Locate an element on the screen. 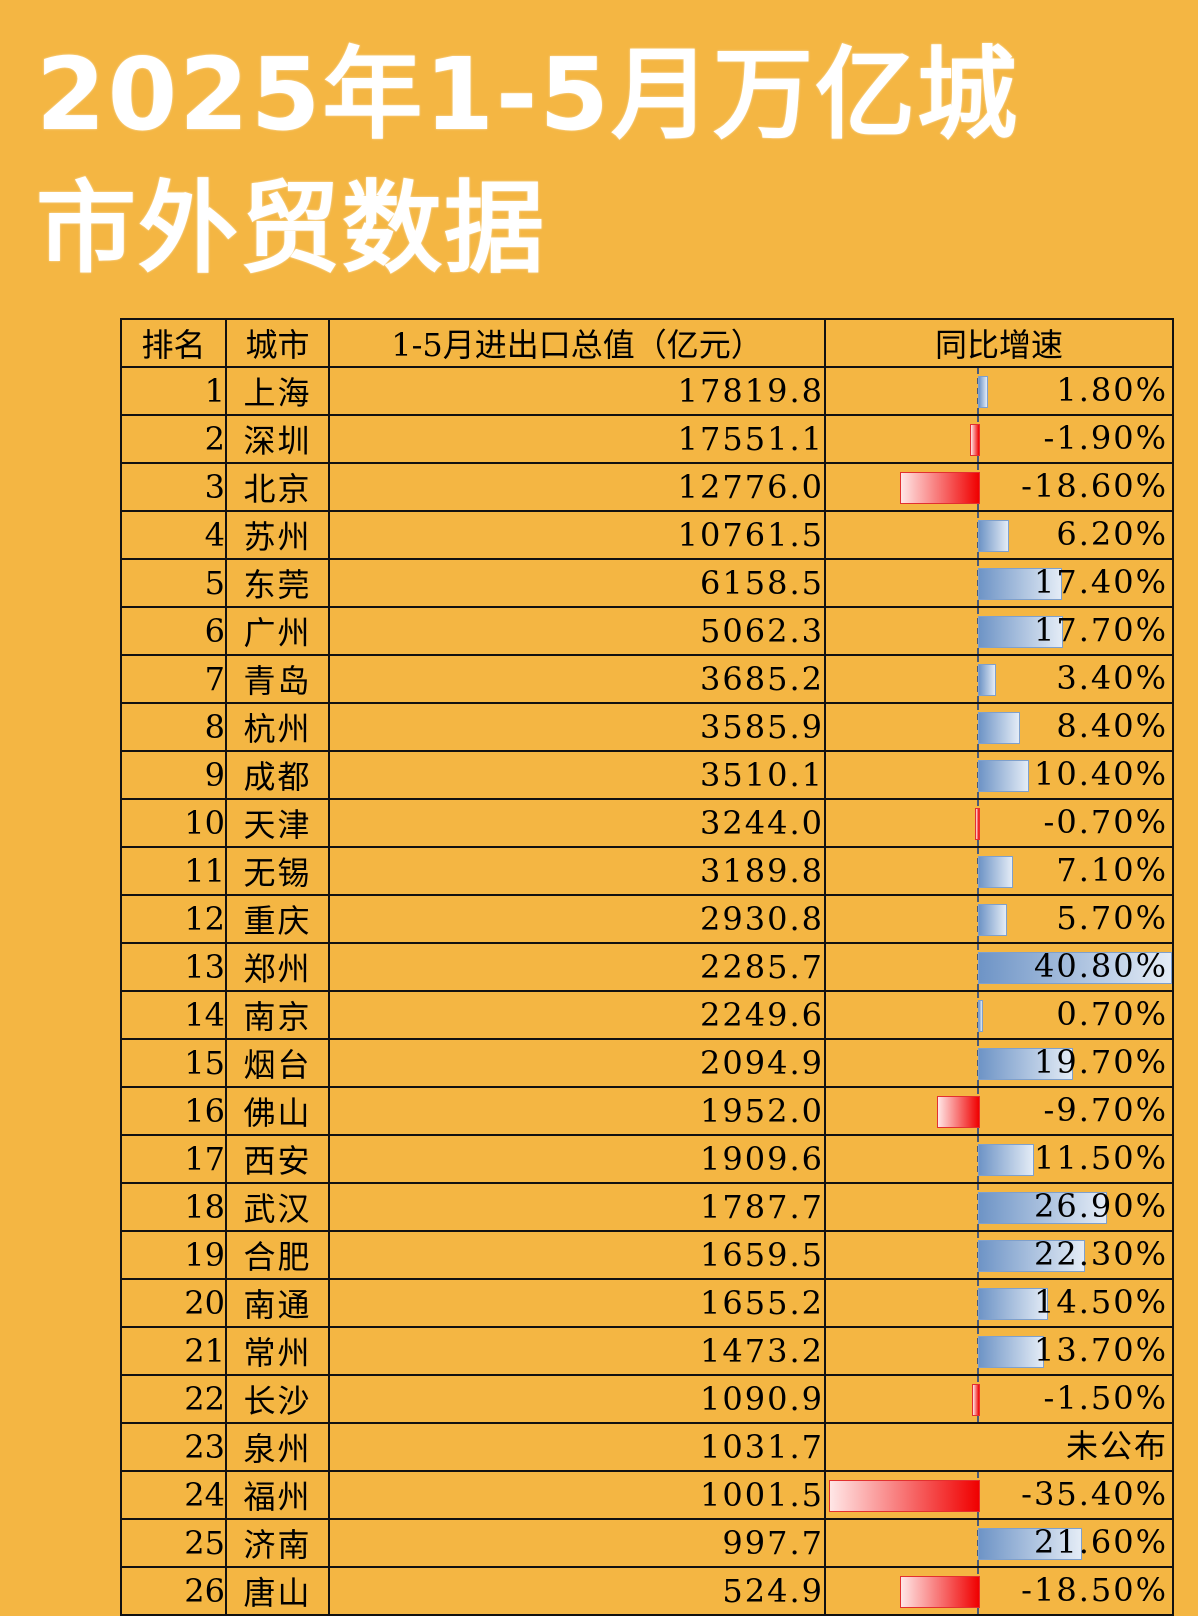 Image resolution: width=1198 pixels, height=1616 pixels. cell-city: 南通 is located at coordinates (277, 1303).